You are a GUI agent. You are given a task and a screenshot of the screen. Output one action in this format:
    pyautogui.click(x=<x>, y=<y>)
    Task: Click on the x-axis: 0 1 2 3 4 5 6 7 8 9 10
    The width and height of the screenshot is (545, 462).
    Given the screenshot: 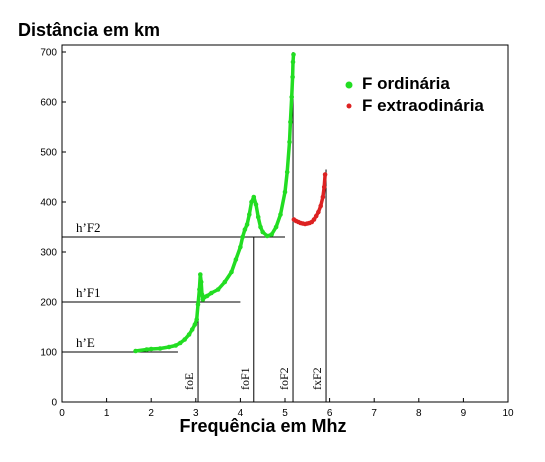 What is the action you would take?
    pyautogui.click(x=286, y=408)
    